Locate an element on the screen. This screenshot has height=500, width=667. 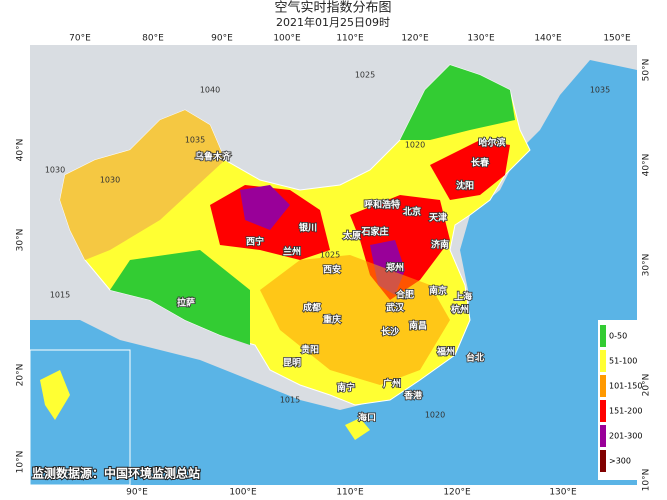
city-label: 南昌 is located at coordinates (418, 326).